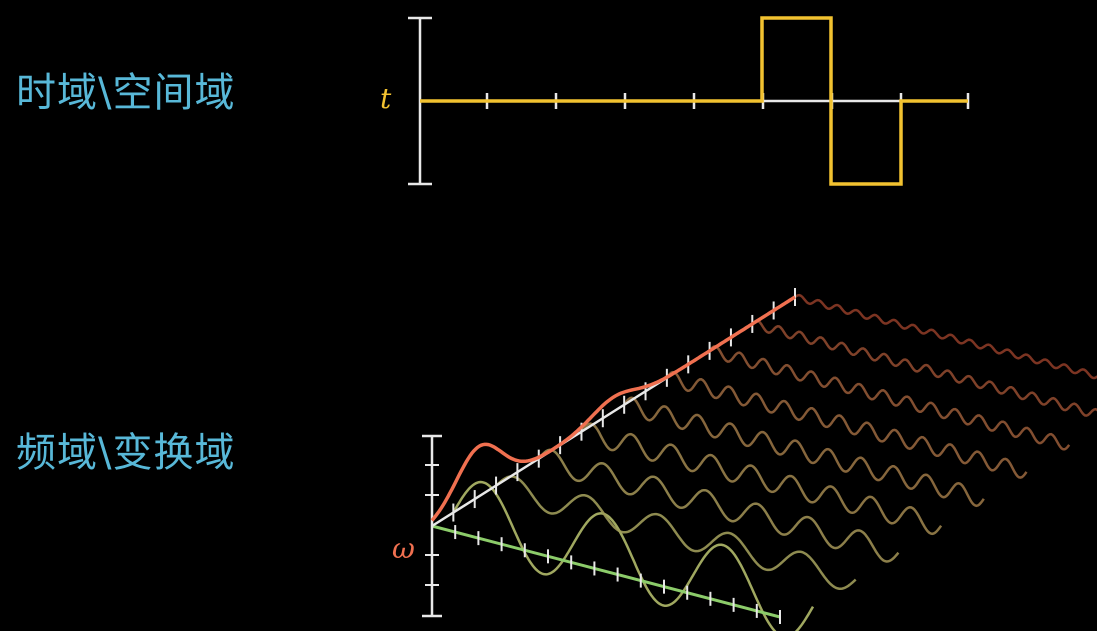 The width and height of the screenshot is (1097, 631). I want to click on square-wave-signal, so click(694, 101).